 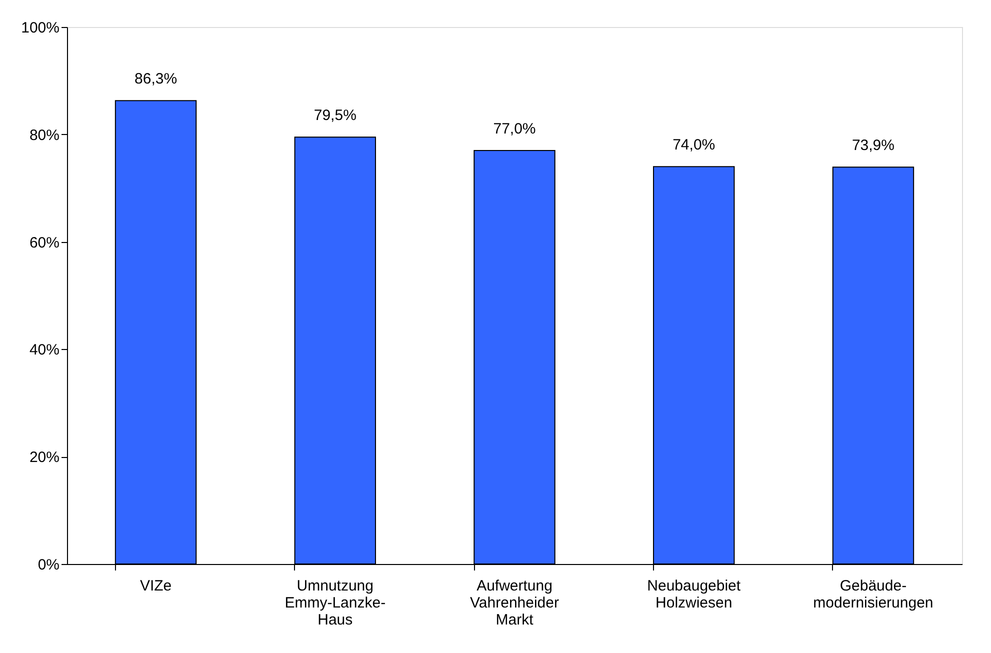 I want to click on x-tick-label: Umnutzung Emmy-Lanzke- Haus, so click(x=335, y=603).